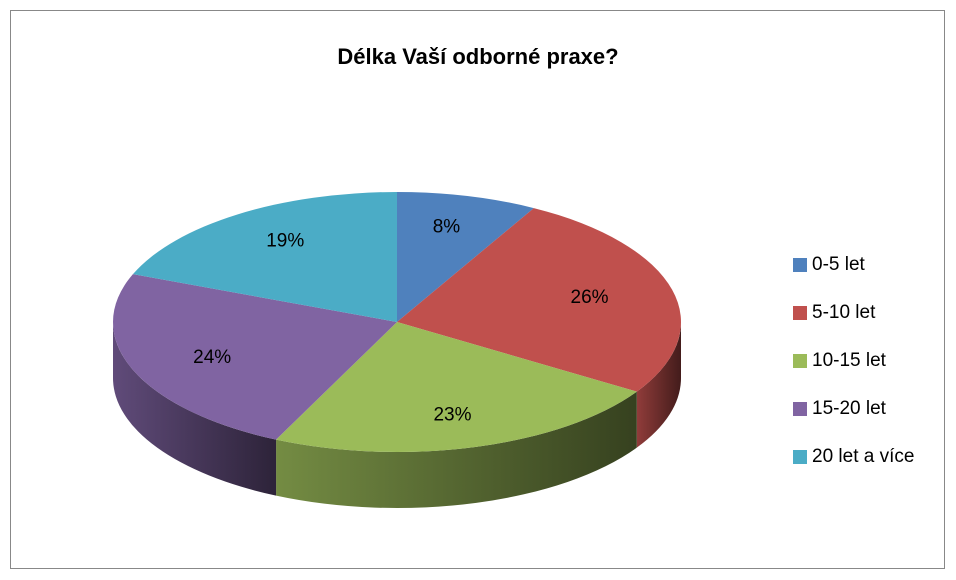 The image size is (956, 580). I want to click on data-label: 19%, so click(285, 240).